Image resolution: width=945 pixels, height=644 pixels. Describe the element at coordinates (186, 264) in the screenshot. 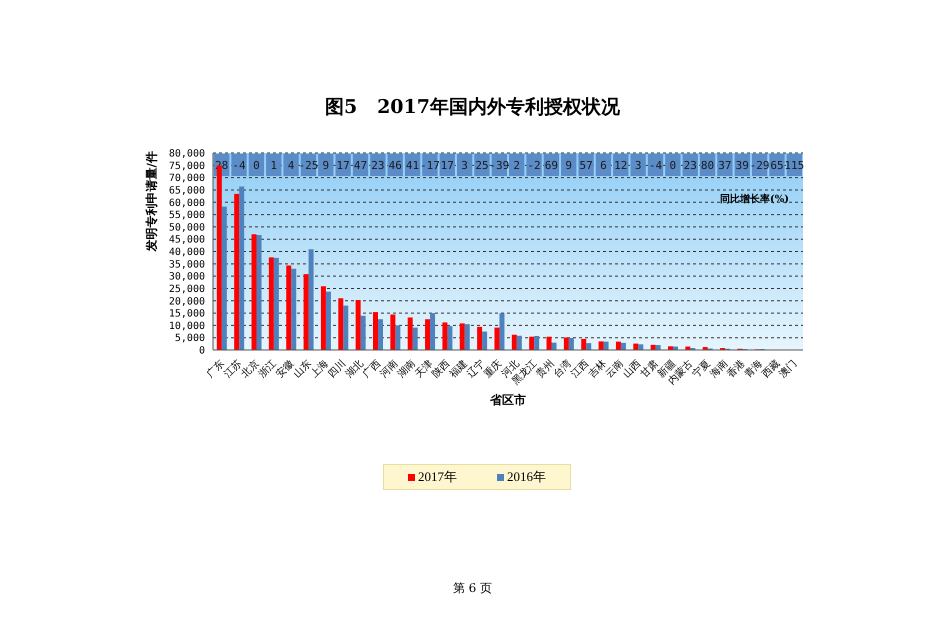

I see `y-tick-label: 35,000` at that location.